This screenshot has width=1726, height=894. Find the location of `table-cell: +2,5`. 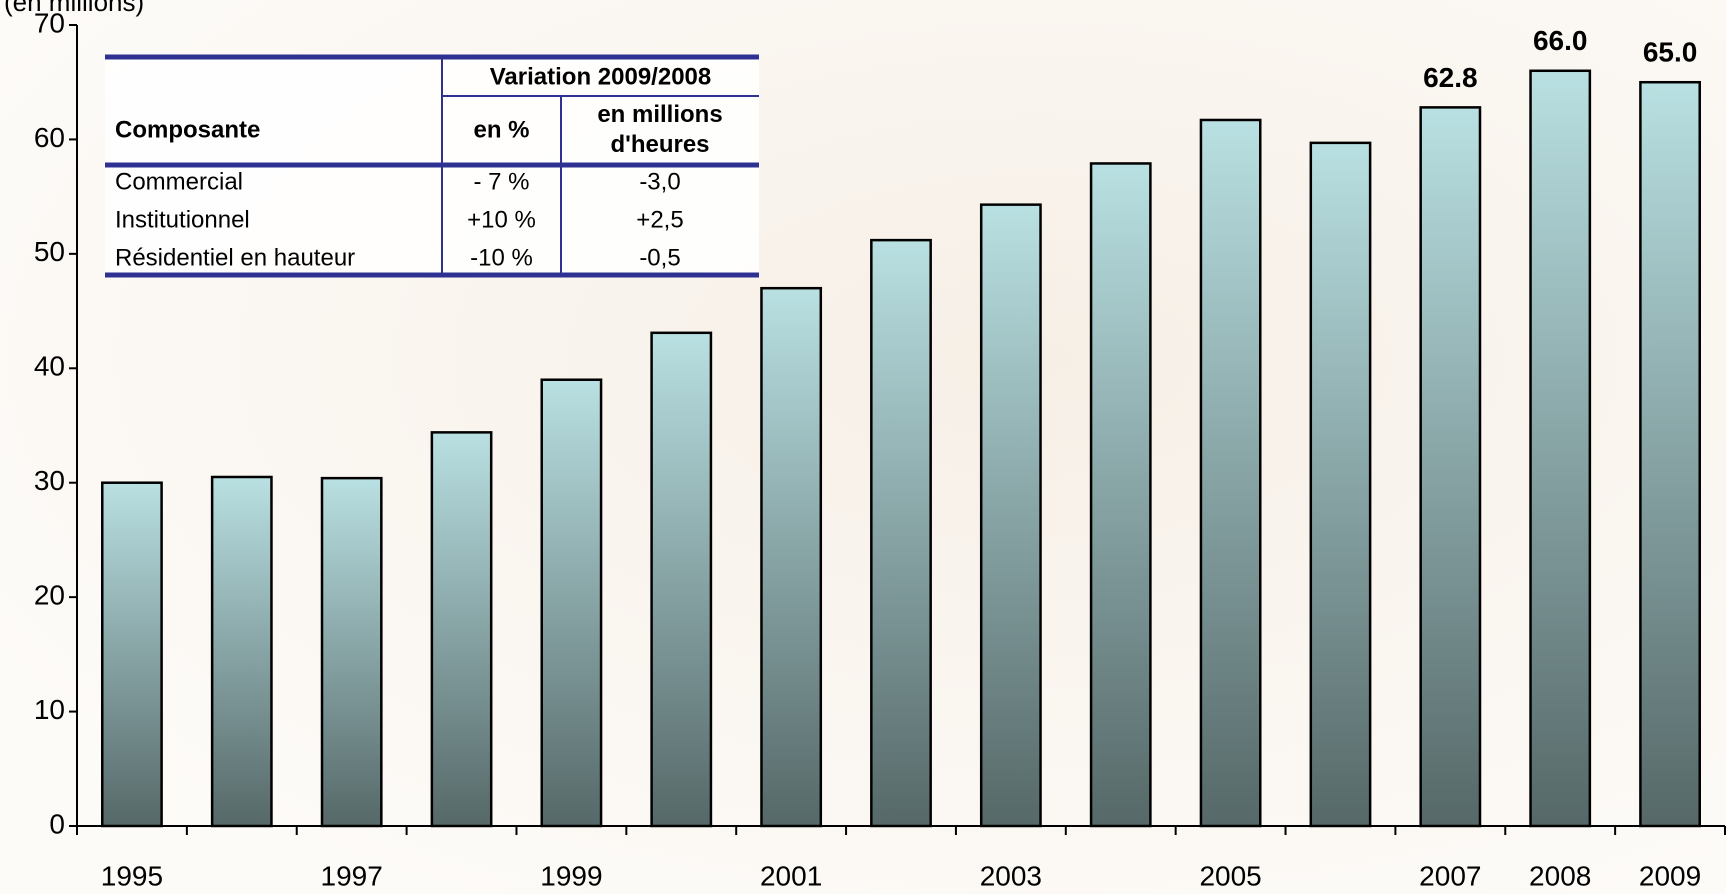

table-cell: +2,5 is located at coordinates (659, 219).